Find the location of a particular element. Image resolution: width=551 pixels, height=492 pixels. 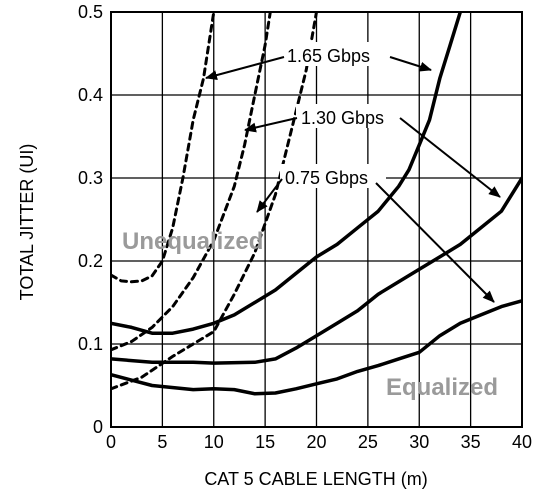

x-tick-label: 30 is located at coordinates (419, 442).